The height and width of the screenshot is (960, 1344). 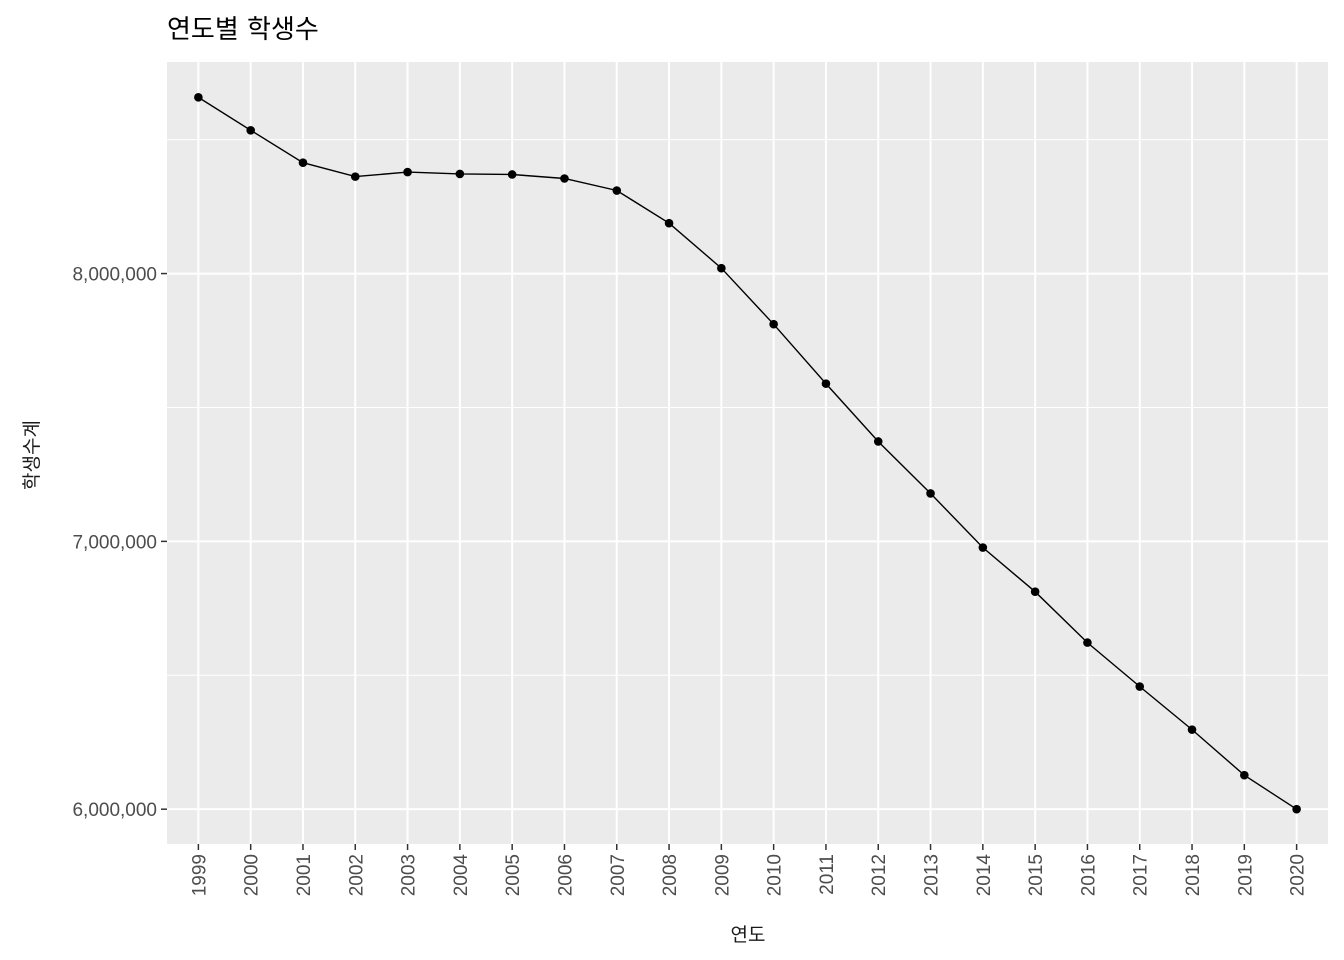 I want to click on y-tick-label: 8,000,000, so click(x=114, y=275).